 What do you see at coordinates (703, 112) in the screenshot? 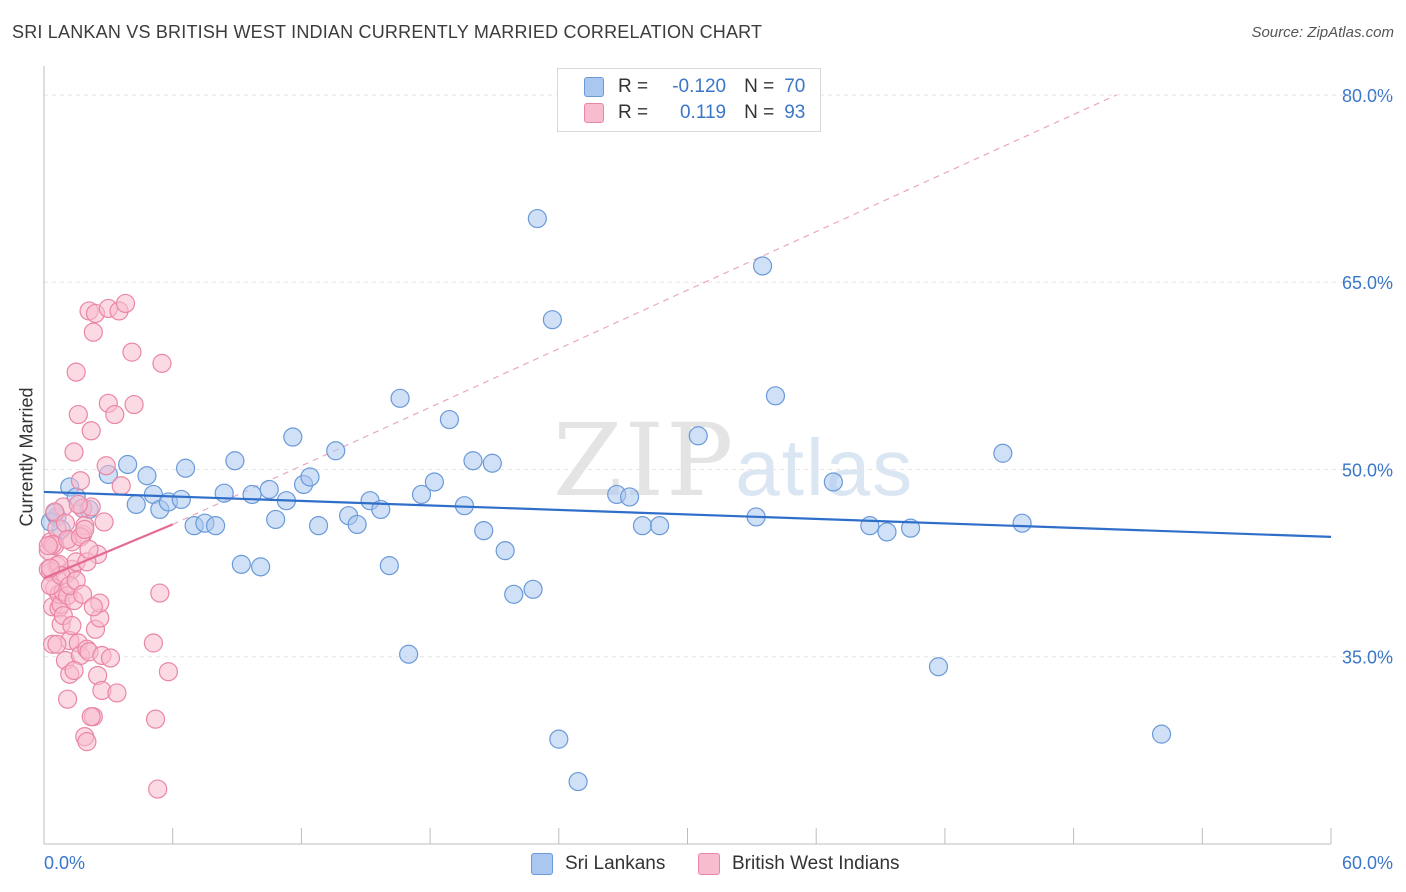
I see `legend-r-value: 0.119` at bounding box center [703, 112].